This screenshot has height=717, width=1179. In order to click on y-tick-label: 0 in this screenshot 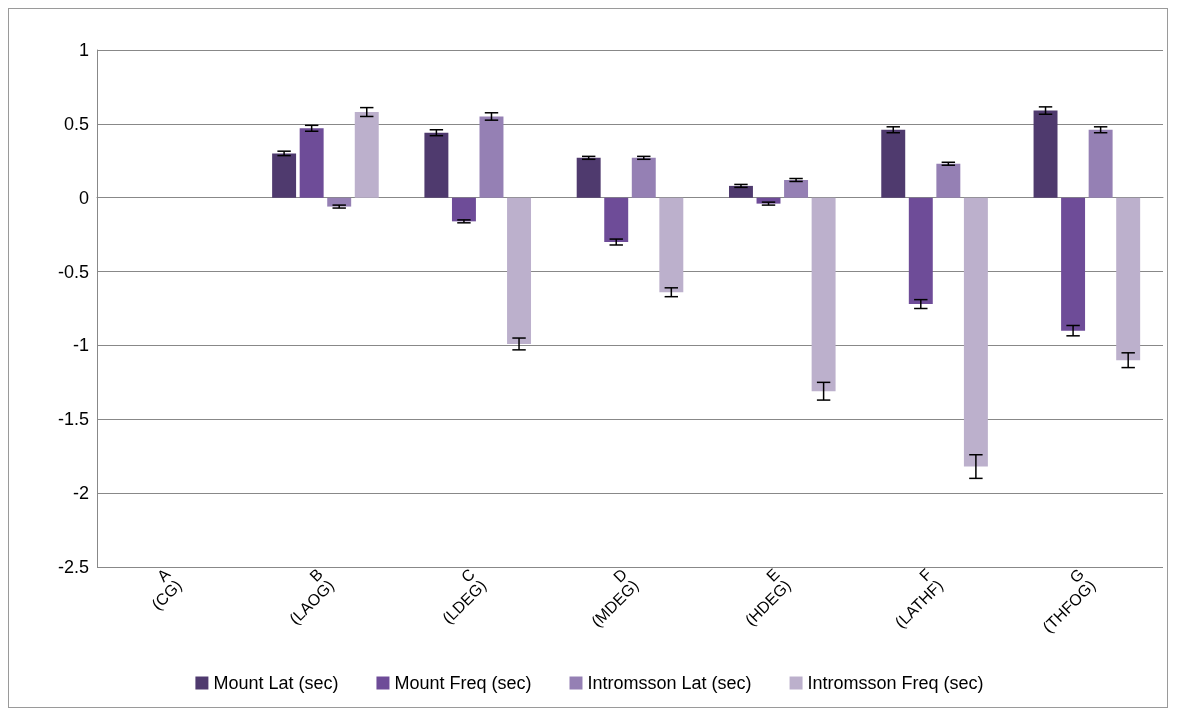, I will do `click(83, 197)`.